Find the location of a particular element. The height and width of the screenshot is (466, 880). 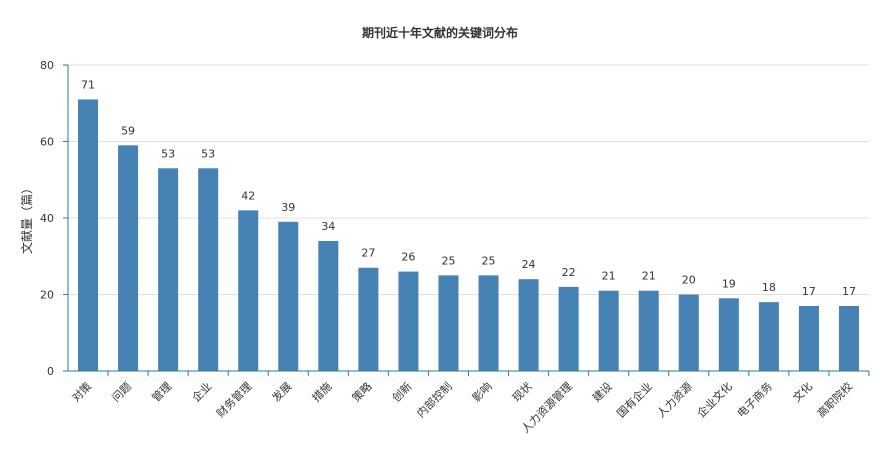

data-label: 26 is located at coordinates (408, 257).